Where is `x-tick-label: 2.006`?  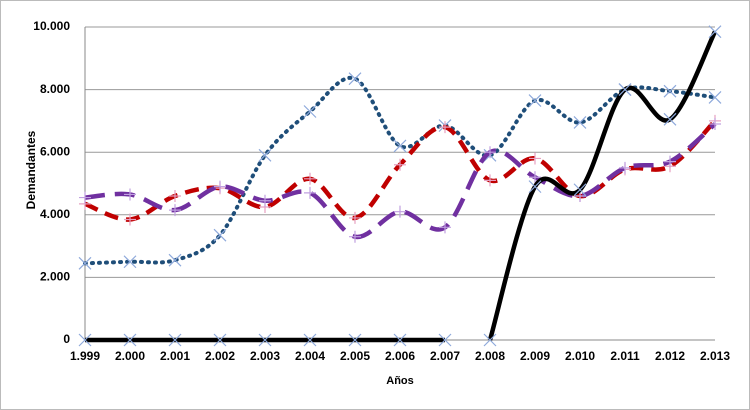 x-tick-label: 2.006 is located at coordinates (400, 356).